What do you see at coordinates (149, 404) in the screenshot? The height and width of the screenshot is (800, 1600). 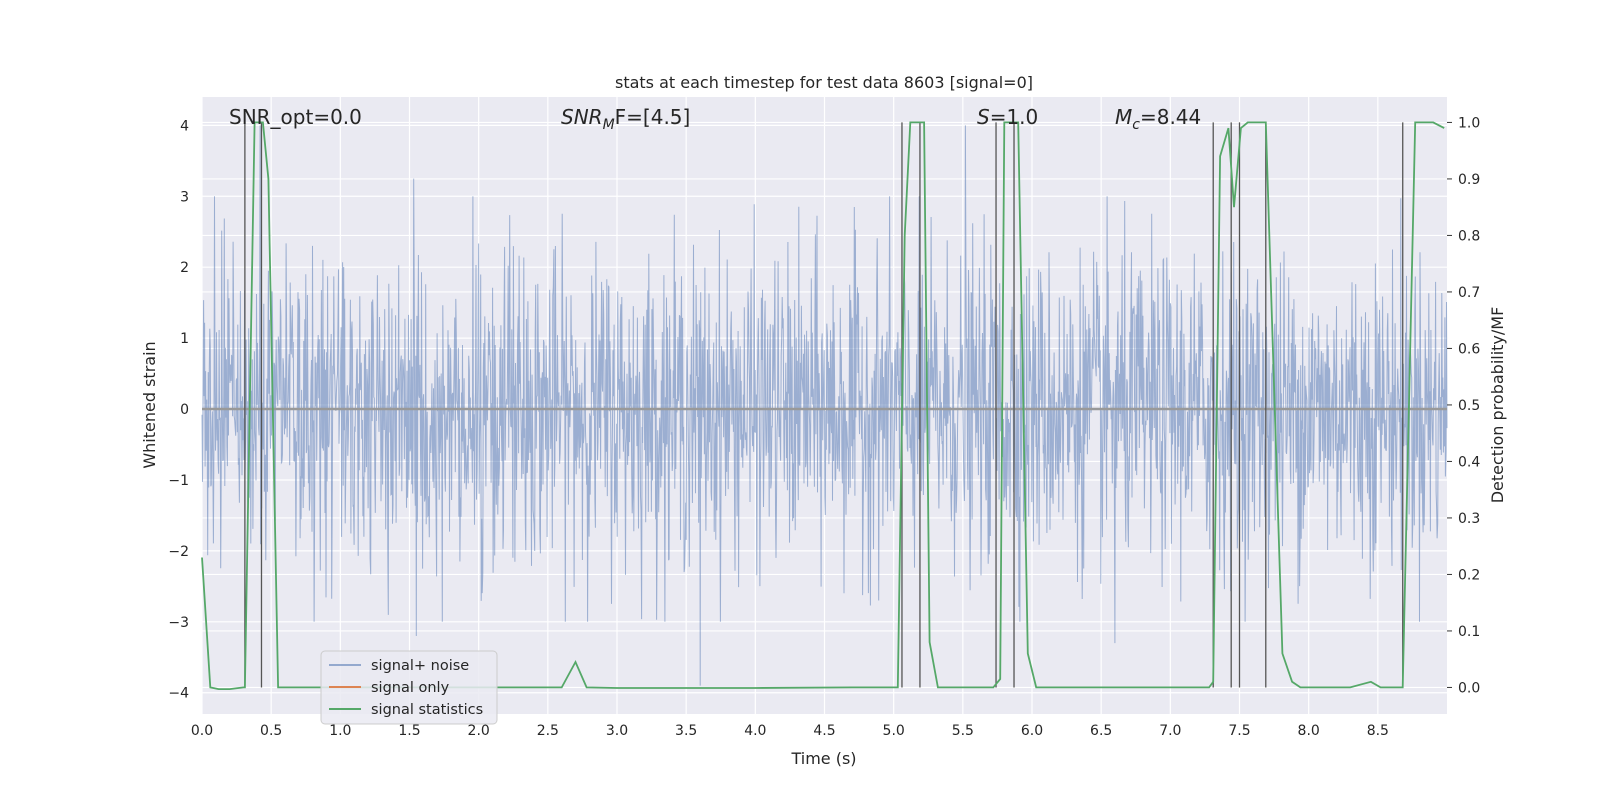 I see `y-axis-label: Whitened strain` at bounding box center [149, 404].